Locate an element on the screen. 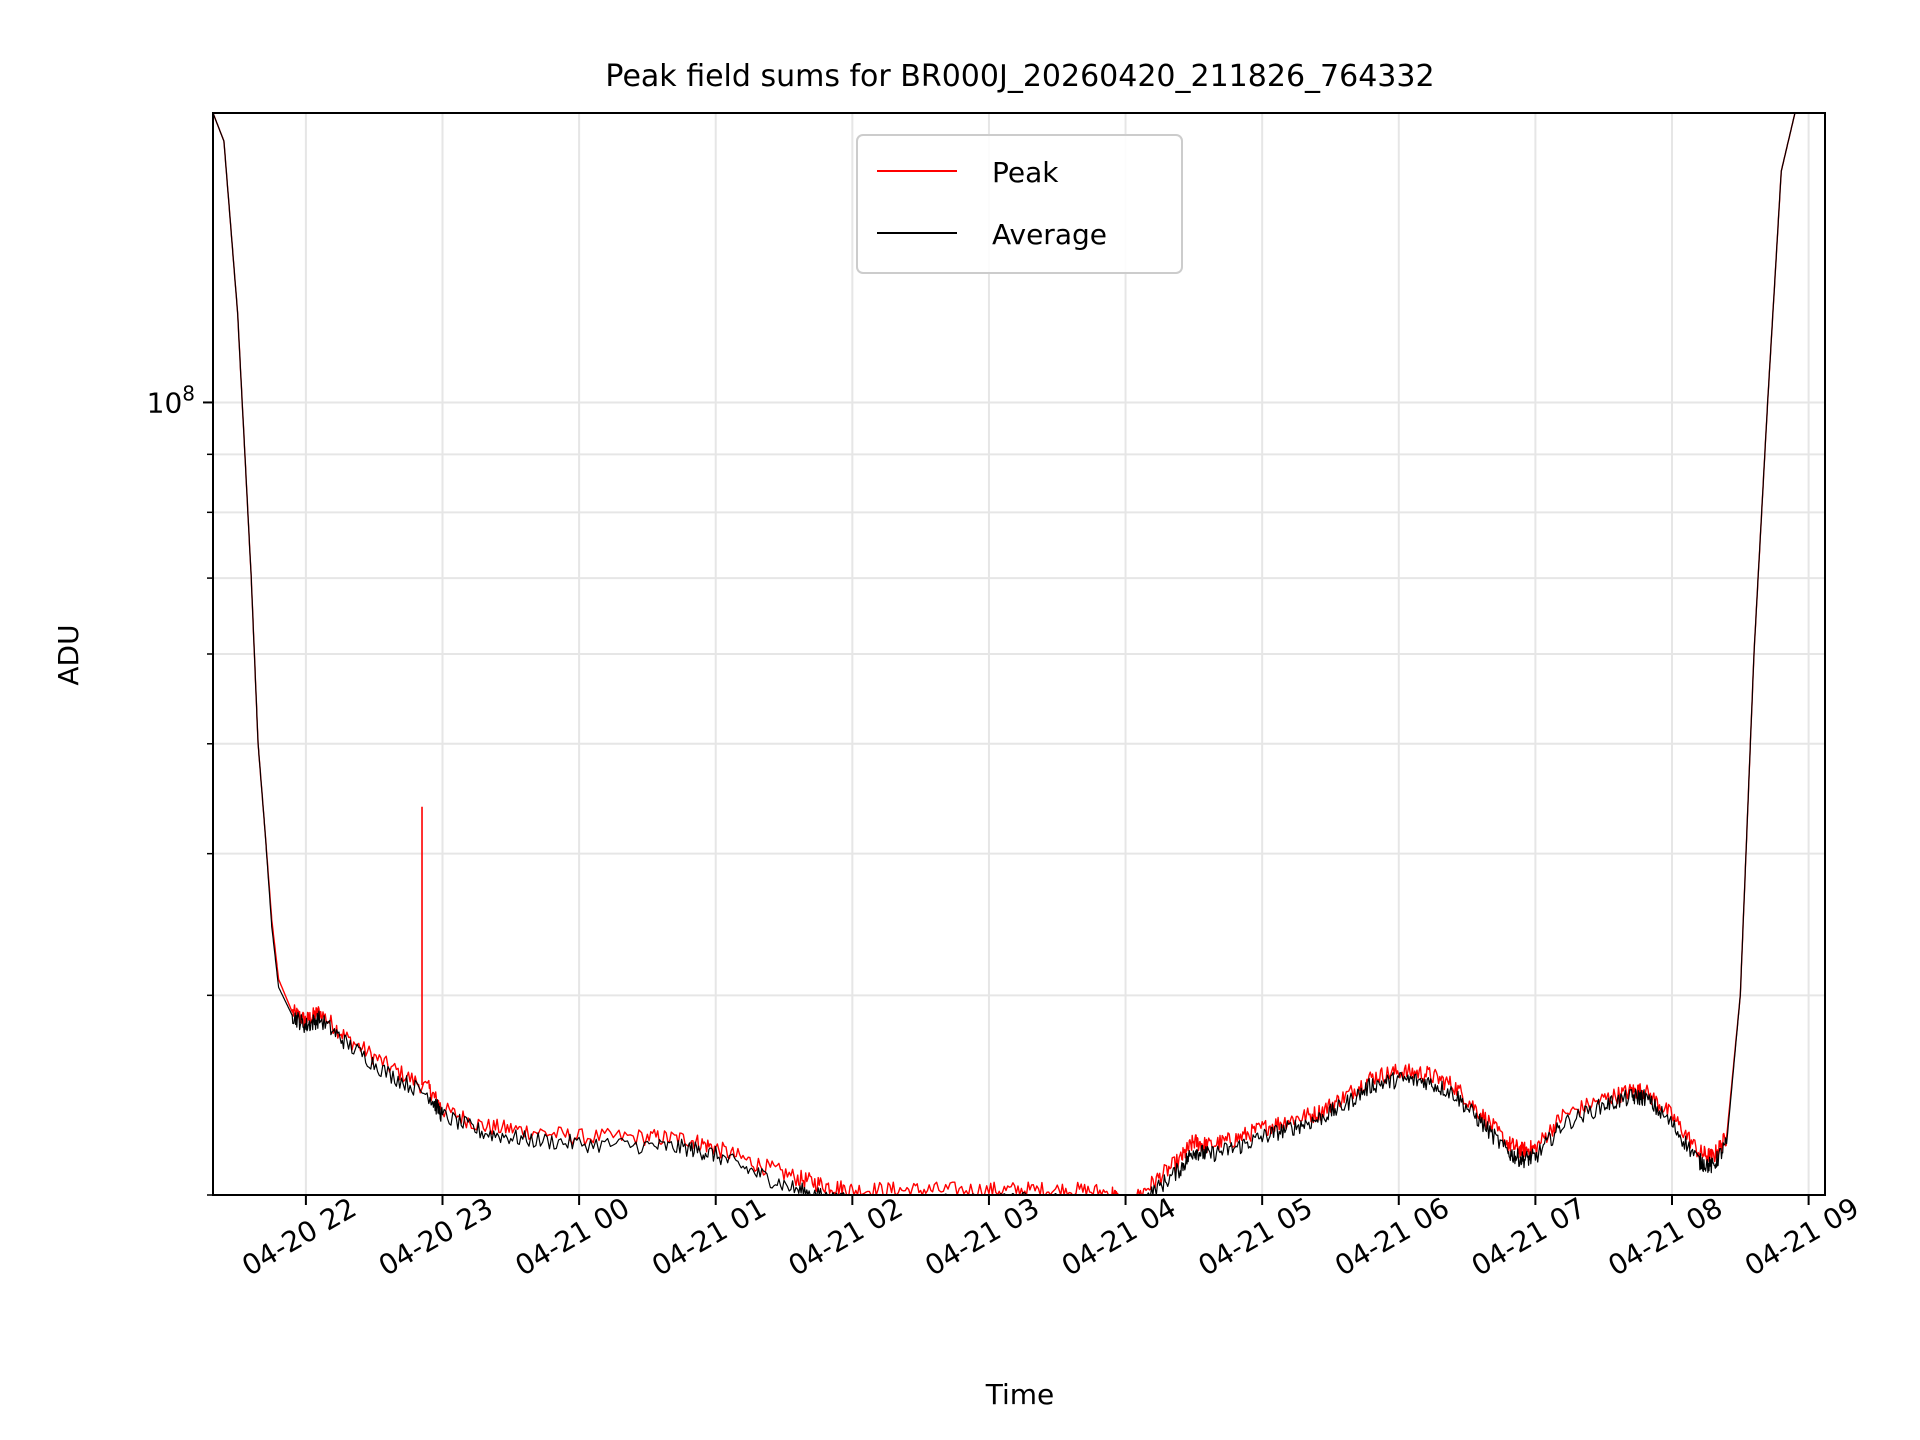 The width and height of the screenshot is (1920, 1440). x-axis-label: Time is located at coordinates (1020, 1394).